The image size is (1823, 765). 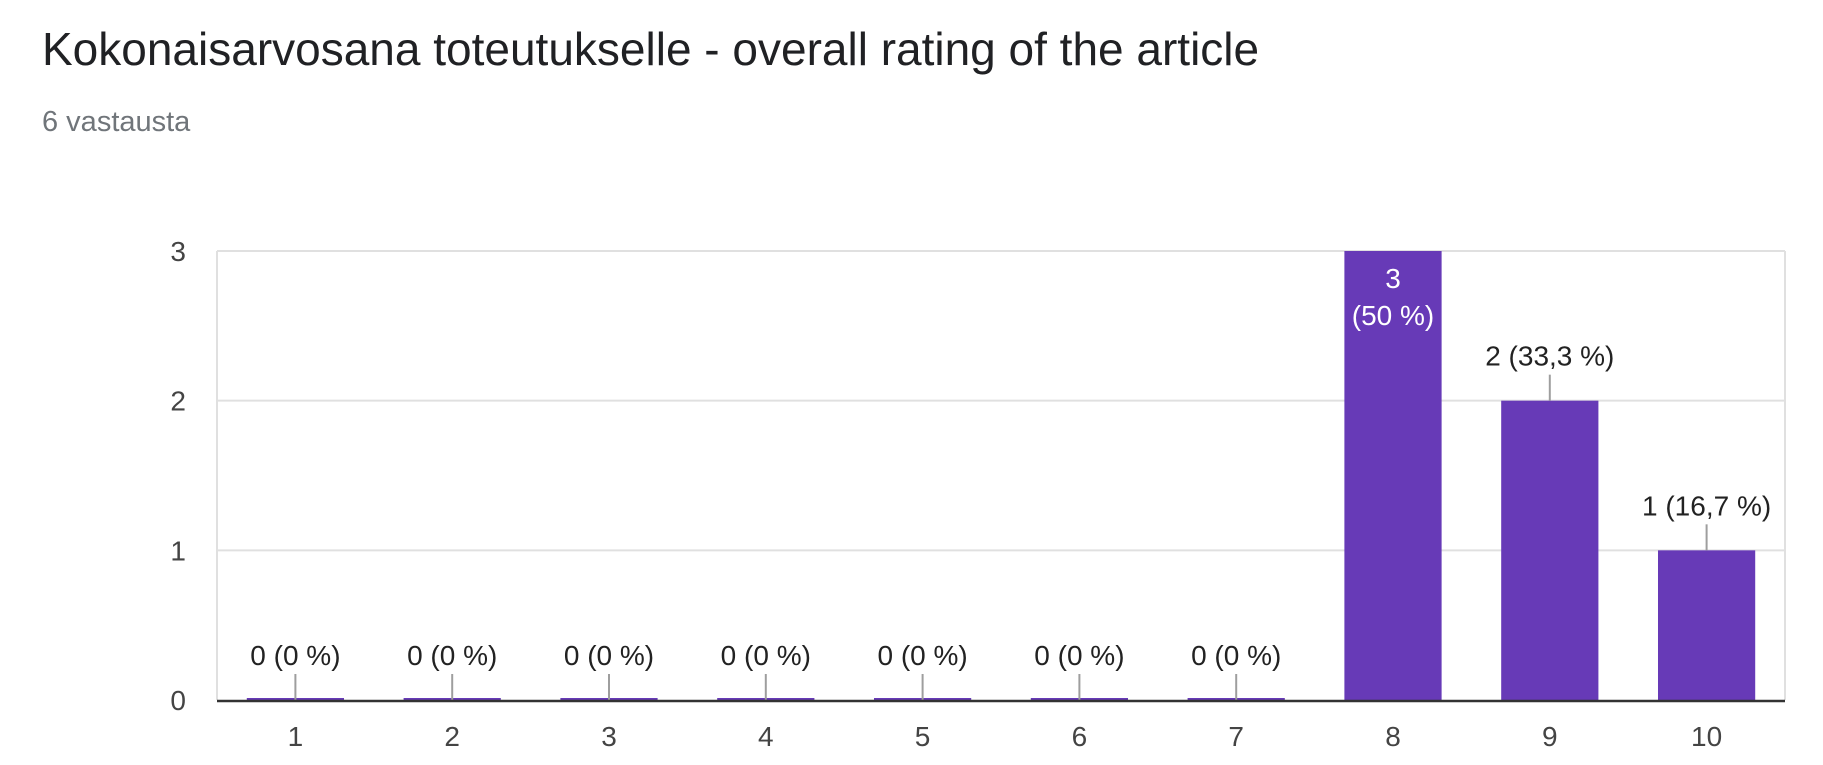 I want to click on x-tick-label: 8, so click(x=1393, y=736).